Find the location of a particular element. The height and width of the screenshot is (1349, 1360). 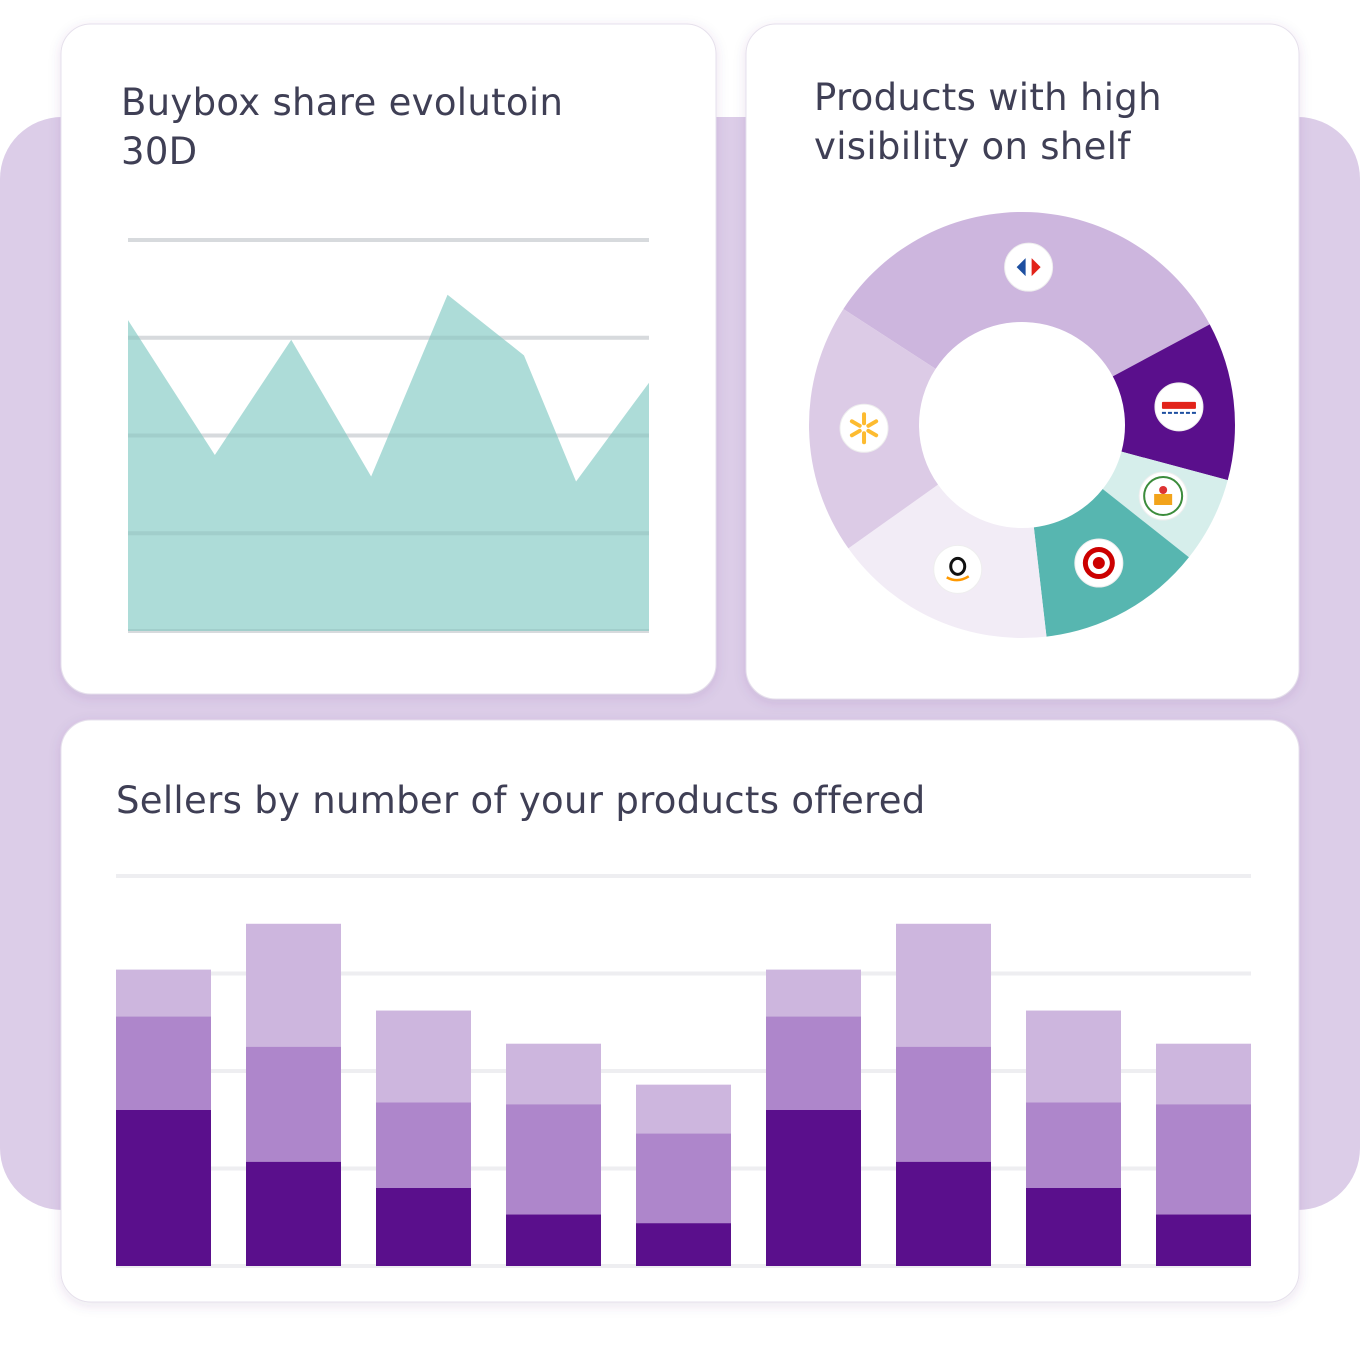

area-chart is located at coordinates (388, 435).